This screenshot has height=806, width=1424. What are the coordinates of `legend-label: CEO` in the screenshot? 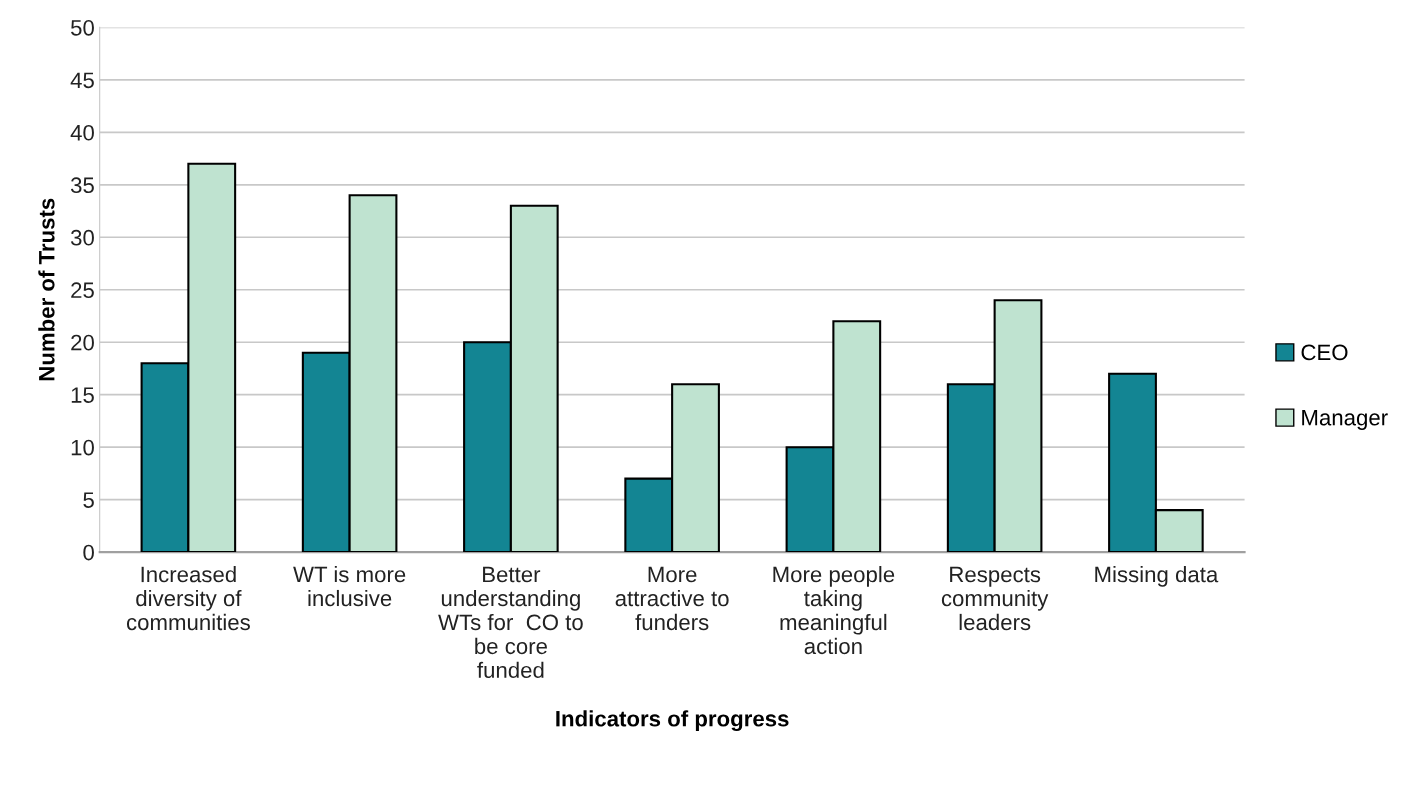 It's located at (1324, 352).